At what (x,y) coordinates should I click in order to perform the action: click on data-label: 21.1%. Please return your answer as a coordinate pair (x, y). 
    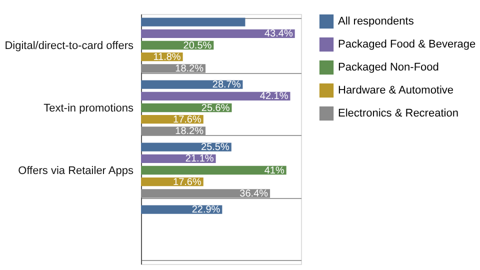
    Looking at the image, I should click on (199, 159).